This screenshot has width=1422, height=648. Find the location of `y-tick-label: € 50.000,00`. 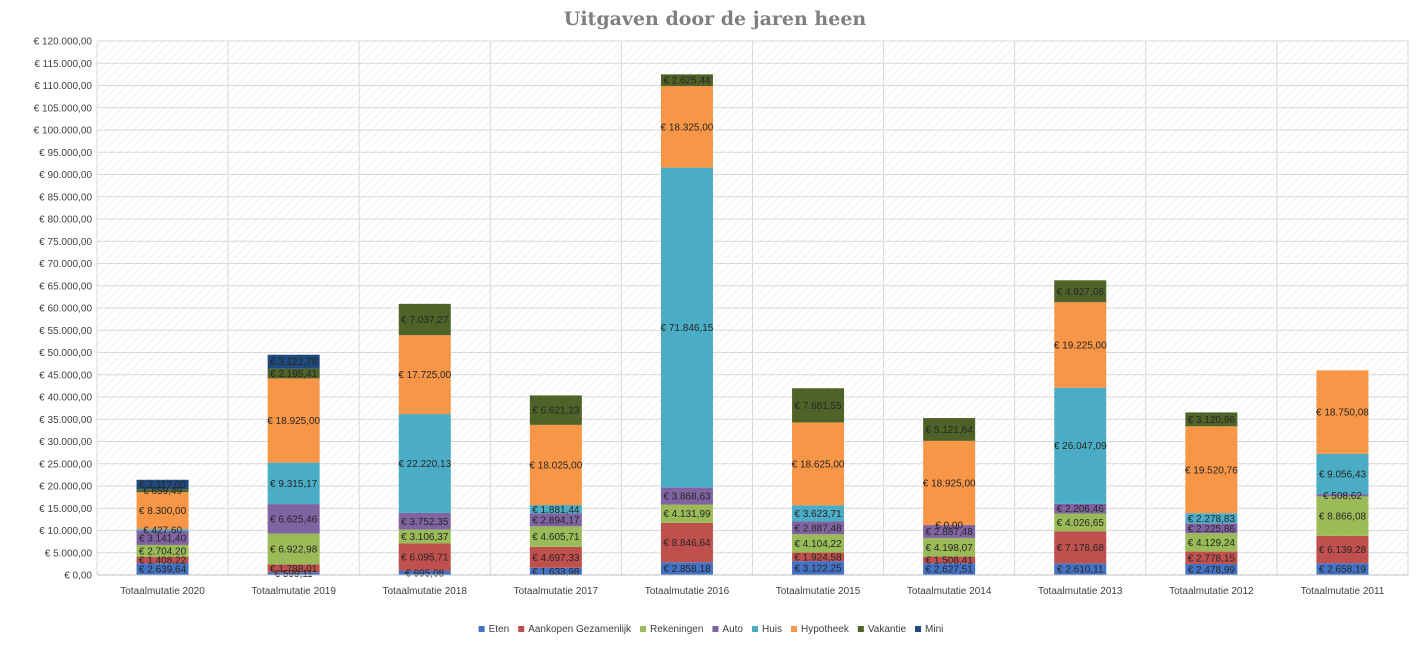

y-tick-label: € 50.000,00 is located at coordinates (65, 353).